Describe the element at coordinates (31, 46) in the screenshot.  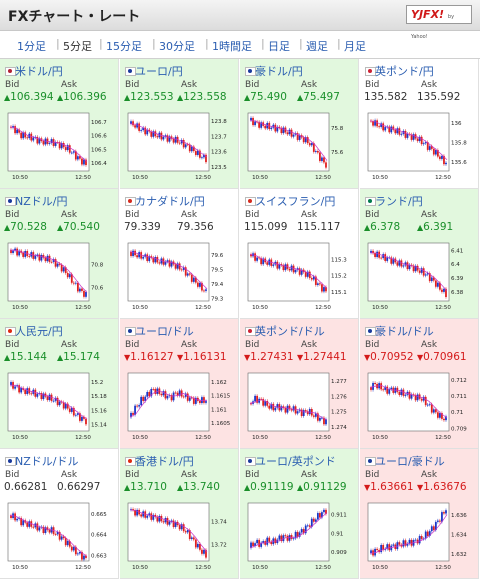
I see `tab-0: 1分足` at that location.